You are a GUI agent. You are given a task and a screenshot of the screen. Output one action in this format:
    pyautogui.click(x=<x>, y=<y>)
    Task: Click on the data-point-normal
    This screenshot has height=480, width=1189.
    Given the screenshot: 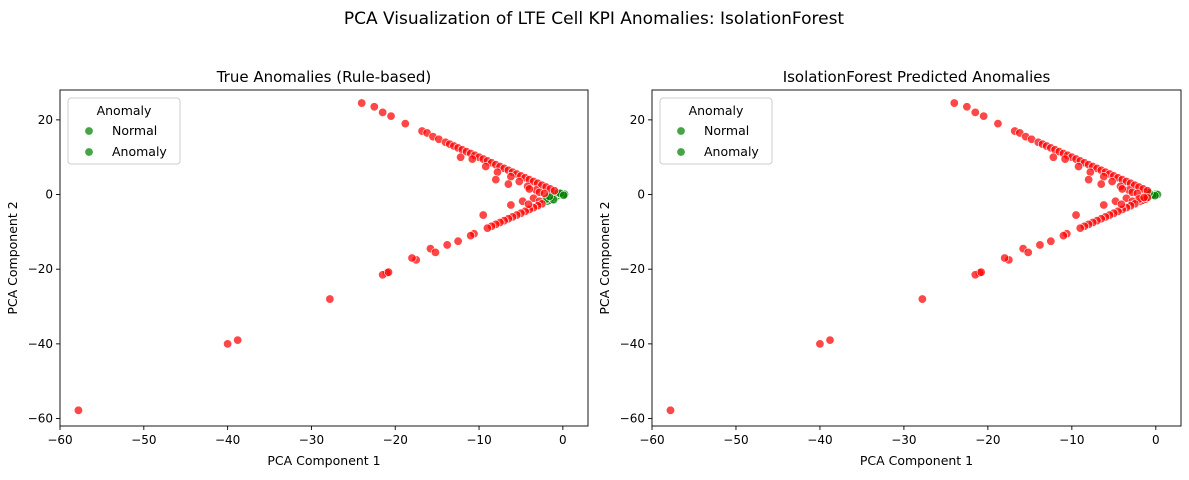 What is the action you would take?
    pyautogui.click(x=564, y=195)
    